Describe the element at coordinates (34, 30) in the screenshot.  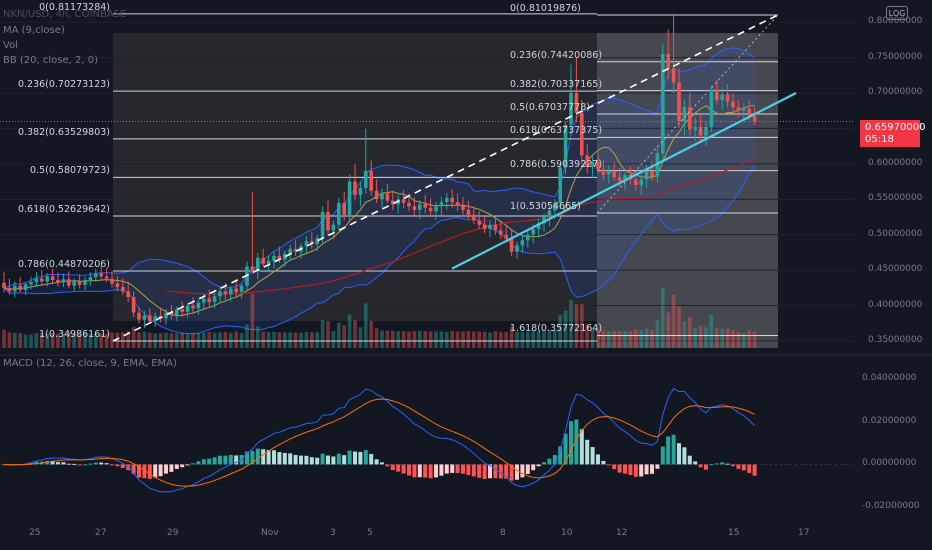
I see `ma-indicator-label: MA (9,close)` at that location.